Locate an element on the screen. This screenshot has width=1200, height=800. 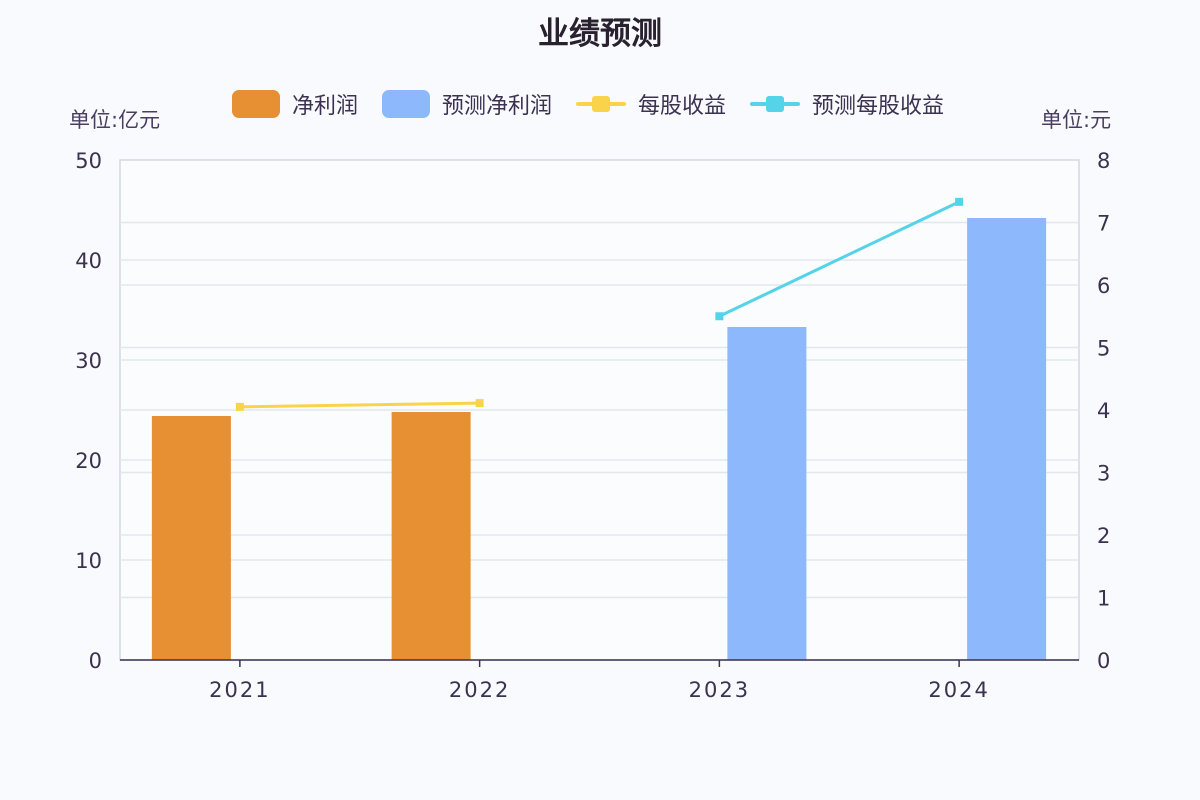
left-axis-tick-label: 50 is located at coordinates (88, 161).